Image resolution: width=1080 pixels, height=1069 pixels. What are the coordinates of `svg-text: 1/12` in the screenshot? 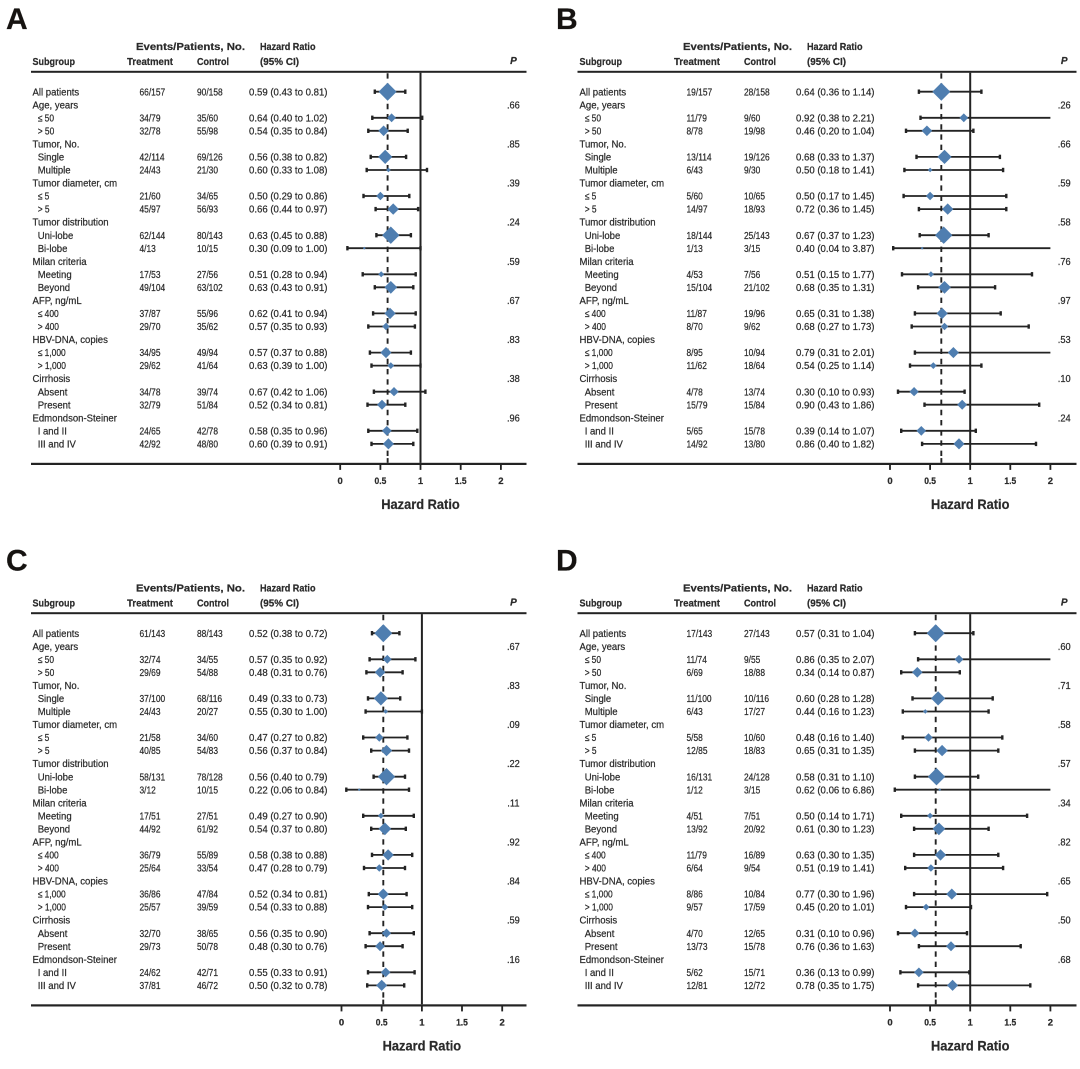 It's located at (695, 790).